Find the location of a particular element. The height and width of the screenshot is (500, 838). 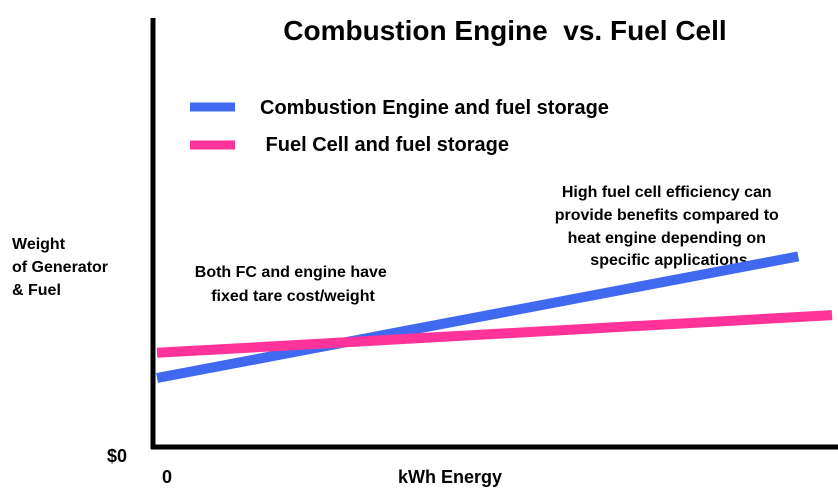

legend-label-combustion: Combustion Engine and fuel storage is located at coordinates (434, 108).